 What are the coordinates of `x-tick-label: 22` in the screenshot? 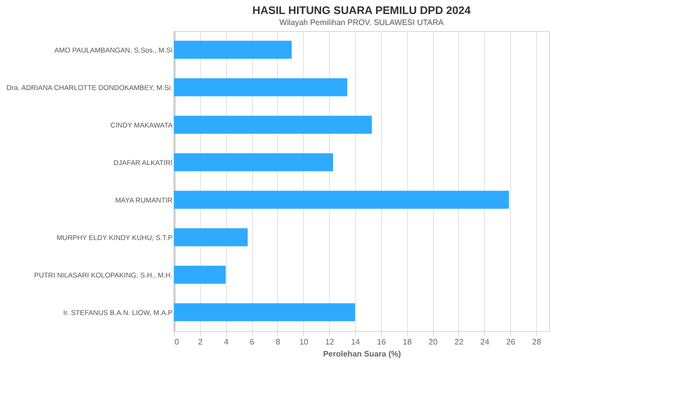 It's located at (459, 342).